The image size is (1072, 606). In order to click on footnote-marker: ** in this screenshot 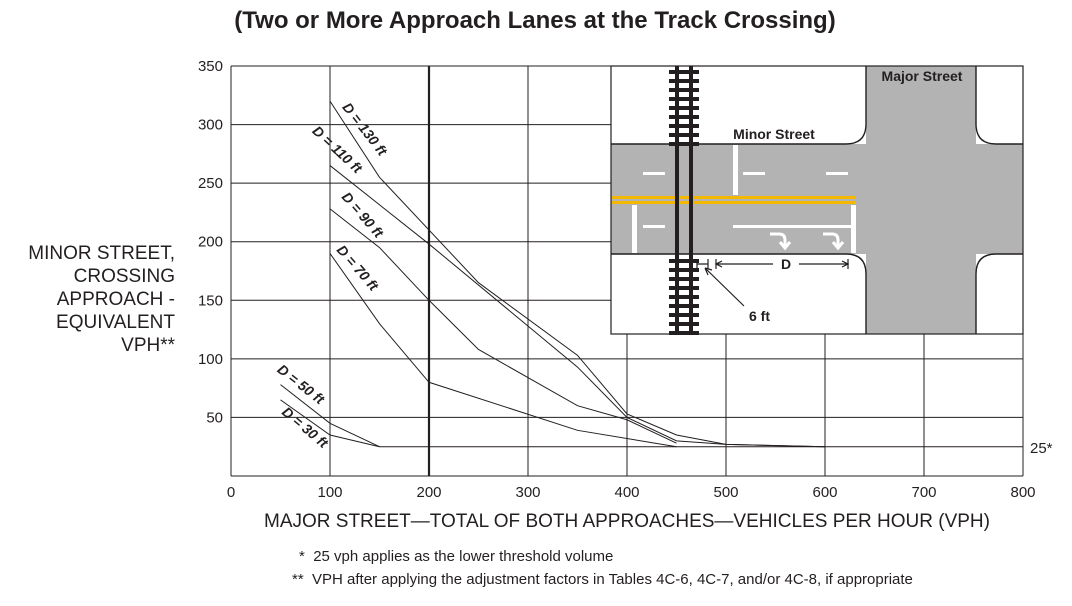, I will do `click(298, 579)`.